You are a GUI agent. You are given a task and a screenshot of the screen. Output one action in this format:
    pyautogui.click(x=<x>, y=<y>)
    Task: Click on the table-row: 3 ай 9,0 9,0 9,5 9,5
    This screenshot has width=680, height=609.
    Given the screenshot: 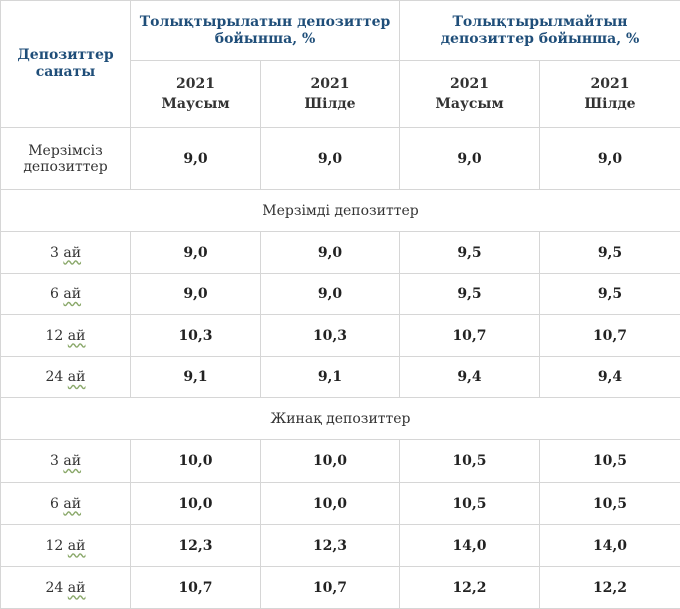 What is the action you would take?
    pyautogui.click(x=340, y=253)
    